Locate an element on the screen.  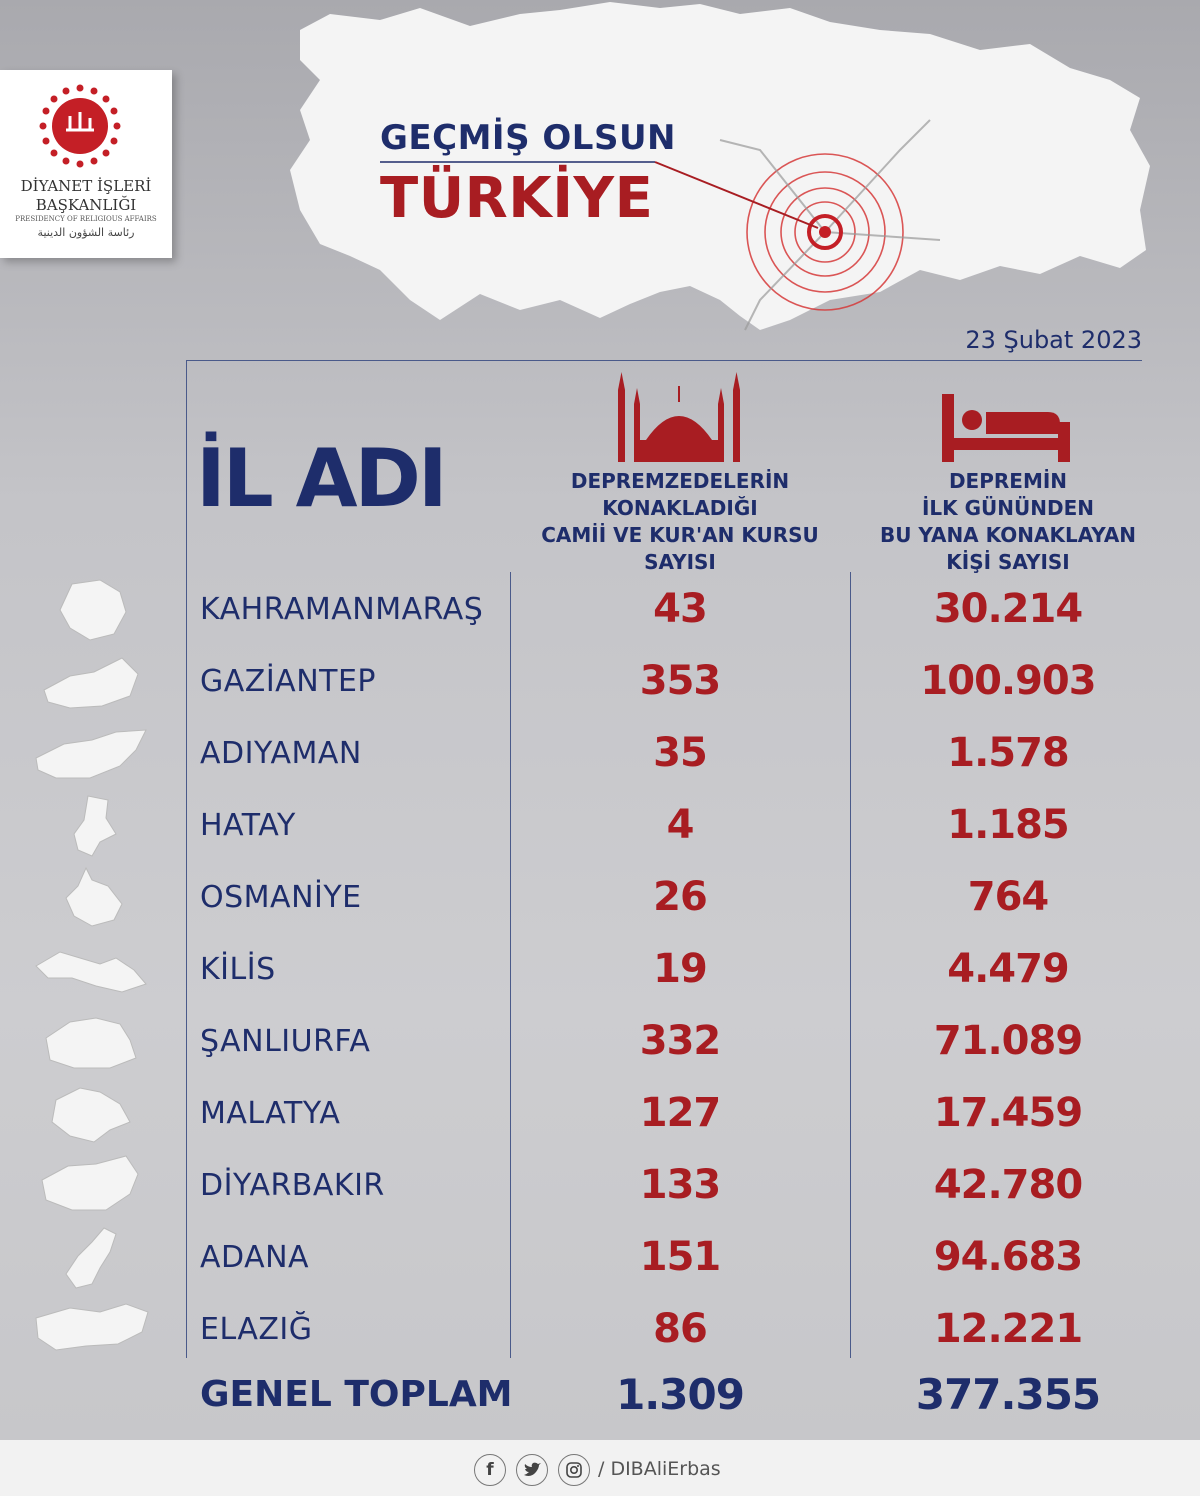
province-name: KAHRAMANMARAŞ is located at coordinates (342, 609).